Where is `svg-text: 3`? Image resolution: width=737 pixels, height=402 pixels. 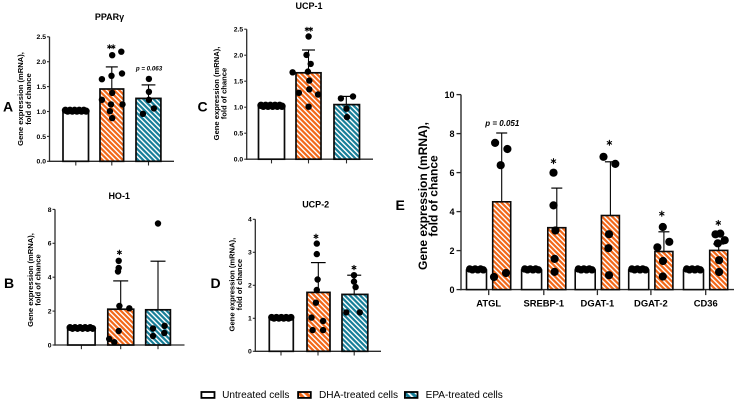 svg-text: 3 is located at coordinates (250, 253).